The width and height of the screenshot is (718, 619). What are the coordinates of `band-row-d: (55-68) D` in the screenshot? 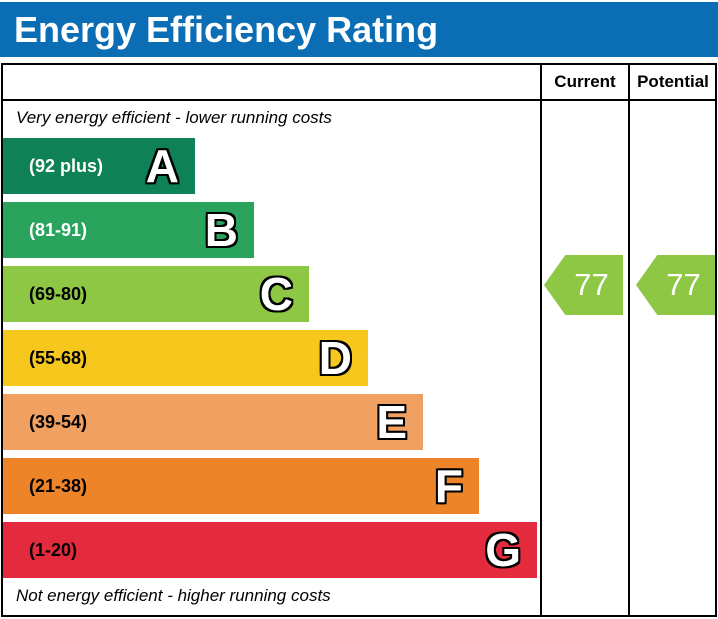 It's located at (185, 358).